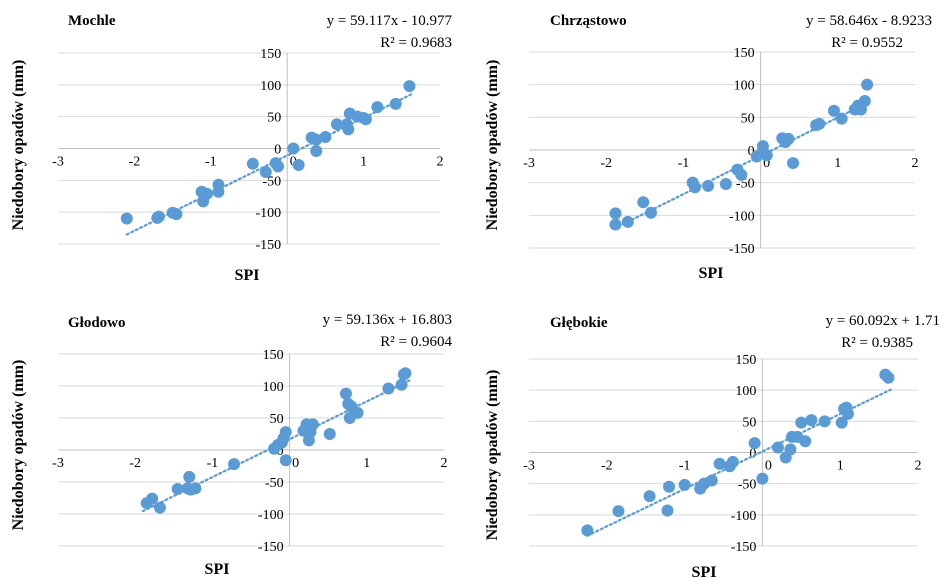 Image resolution: width=943 pixels, height=579 pixels. Describe the element at coordinates (97, 323) in the screenshot. I see `chart-title: Głodowo` at that location.